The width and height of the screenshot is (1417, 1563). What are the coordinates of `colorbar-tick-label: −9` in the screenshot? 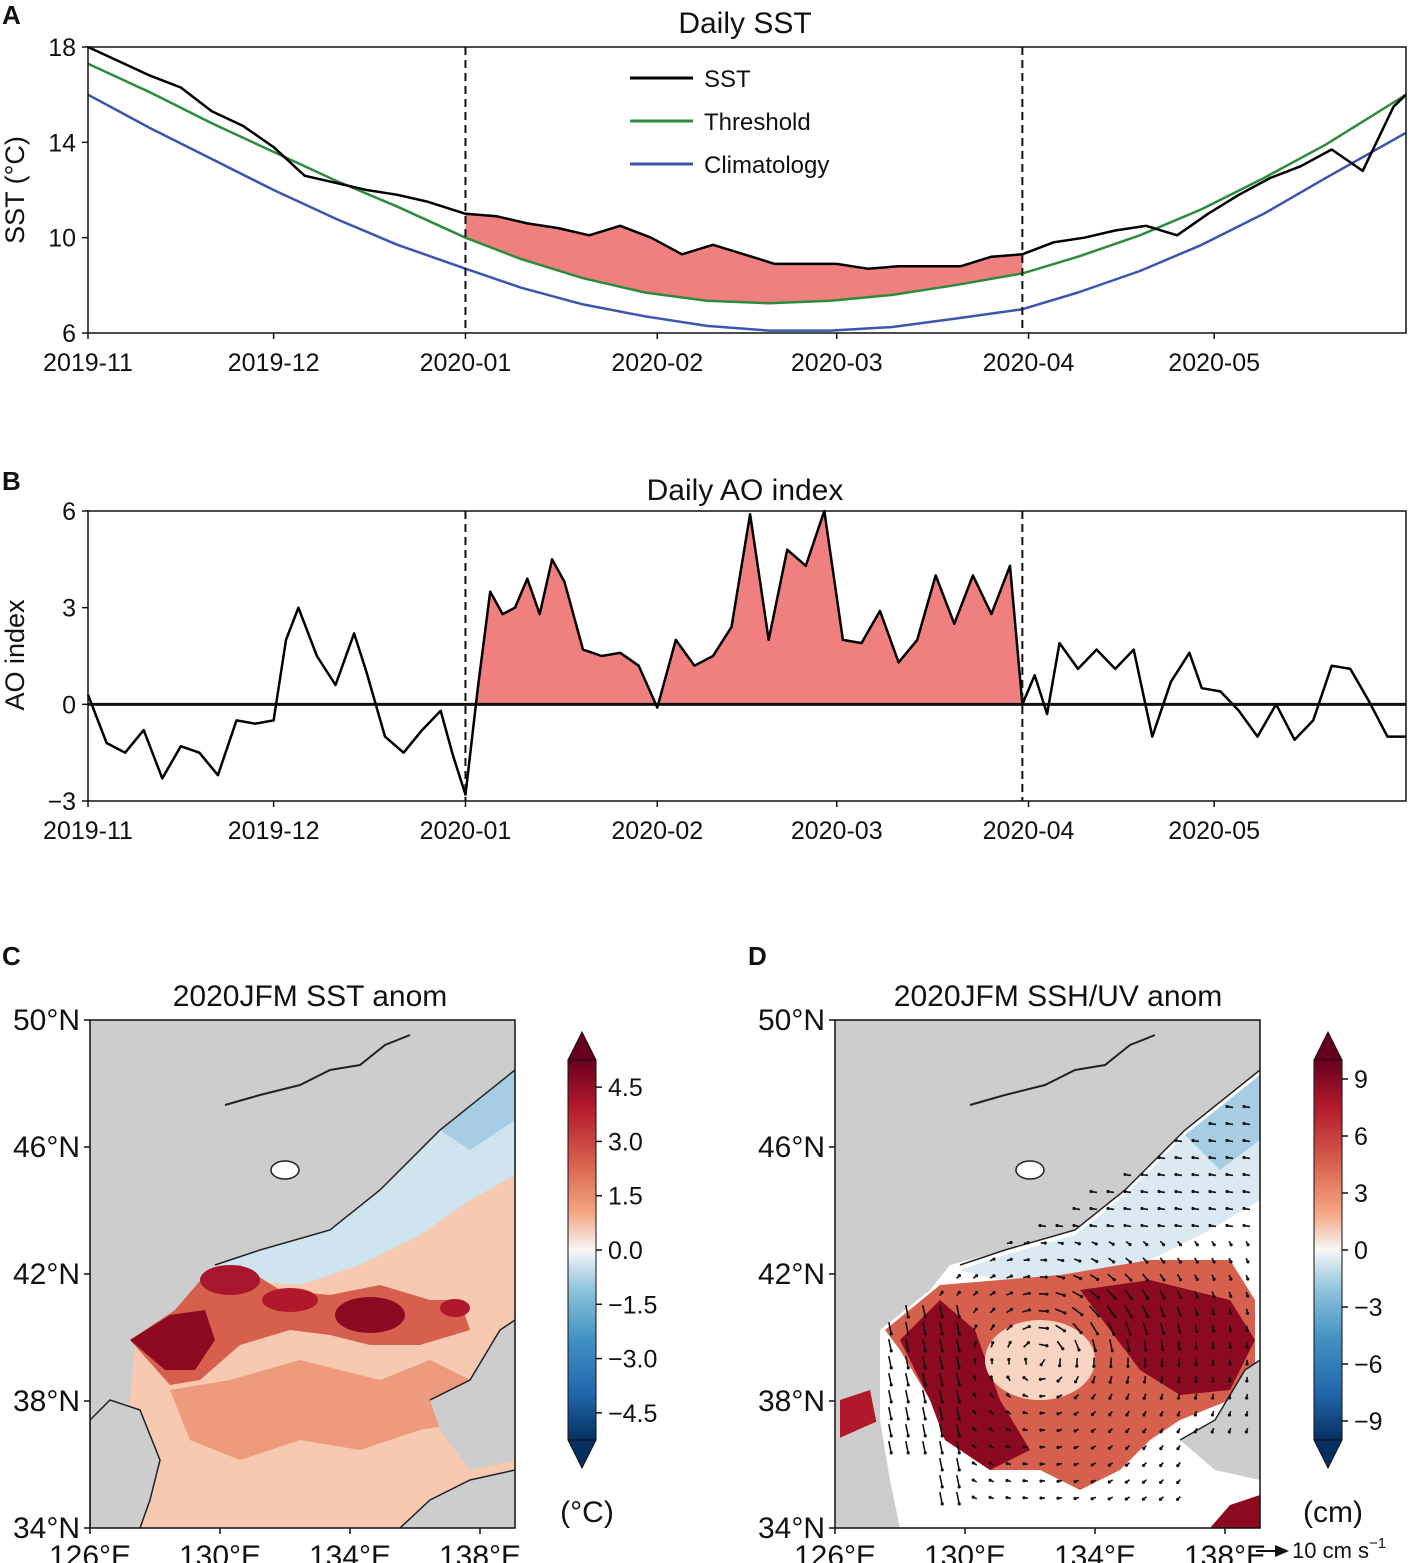 It's located at (1368, 1422).